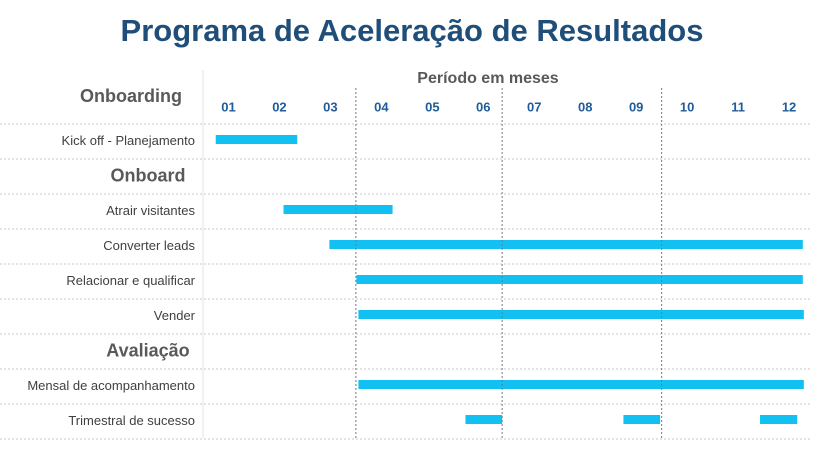  Describe the element at coordinates (148, 175) in the screenshot. I see `section-label: Onboard` at that location.